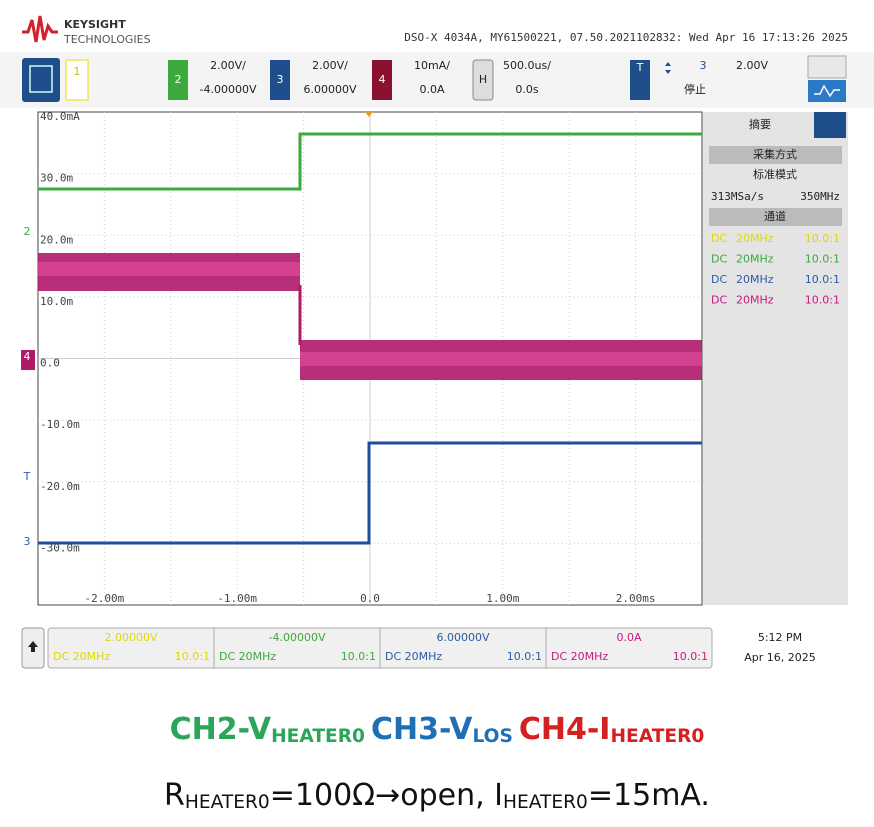 The height and width of the screenshot is (827, 874). What do you see at coordinates (760, 124) in the screenshot?
I see `side-title: 摘要` at bounding box center [760, 124].